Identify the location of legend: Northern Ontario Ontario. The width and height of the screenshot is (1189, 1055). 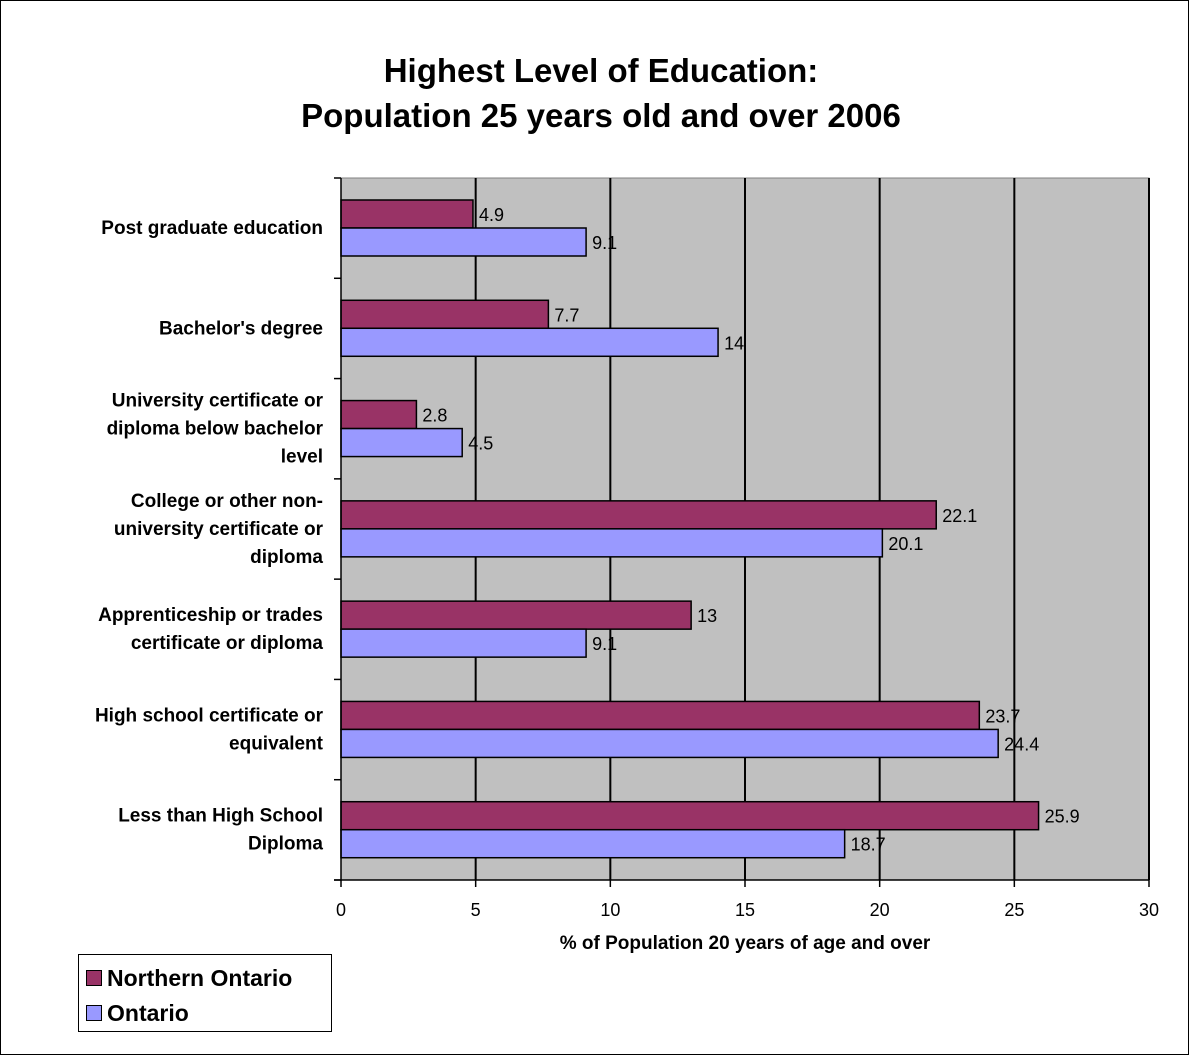
(205, 993).